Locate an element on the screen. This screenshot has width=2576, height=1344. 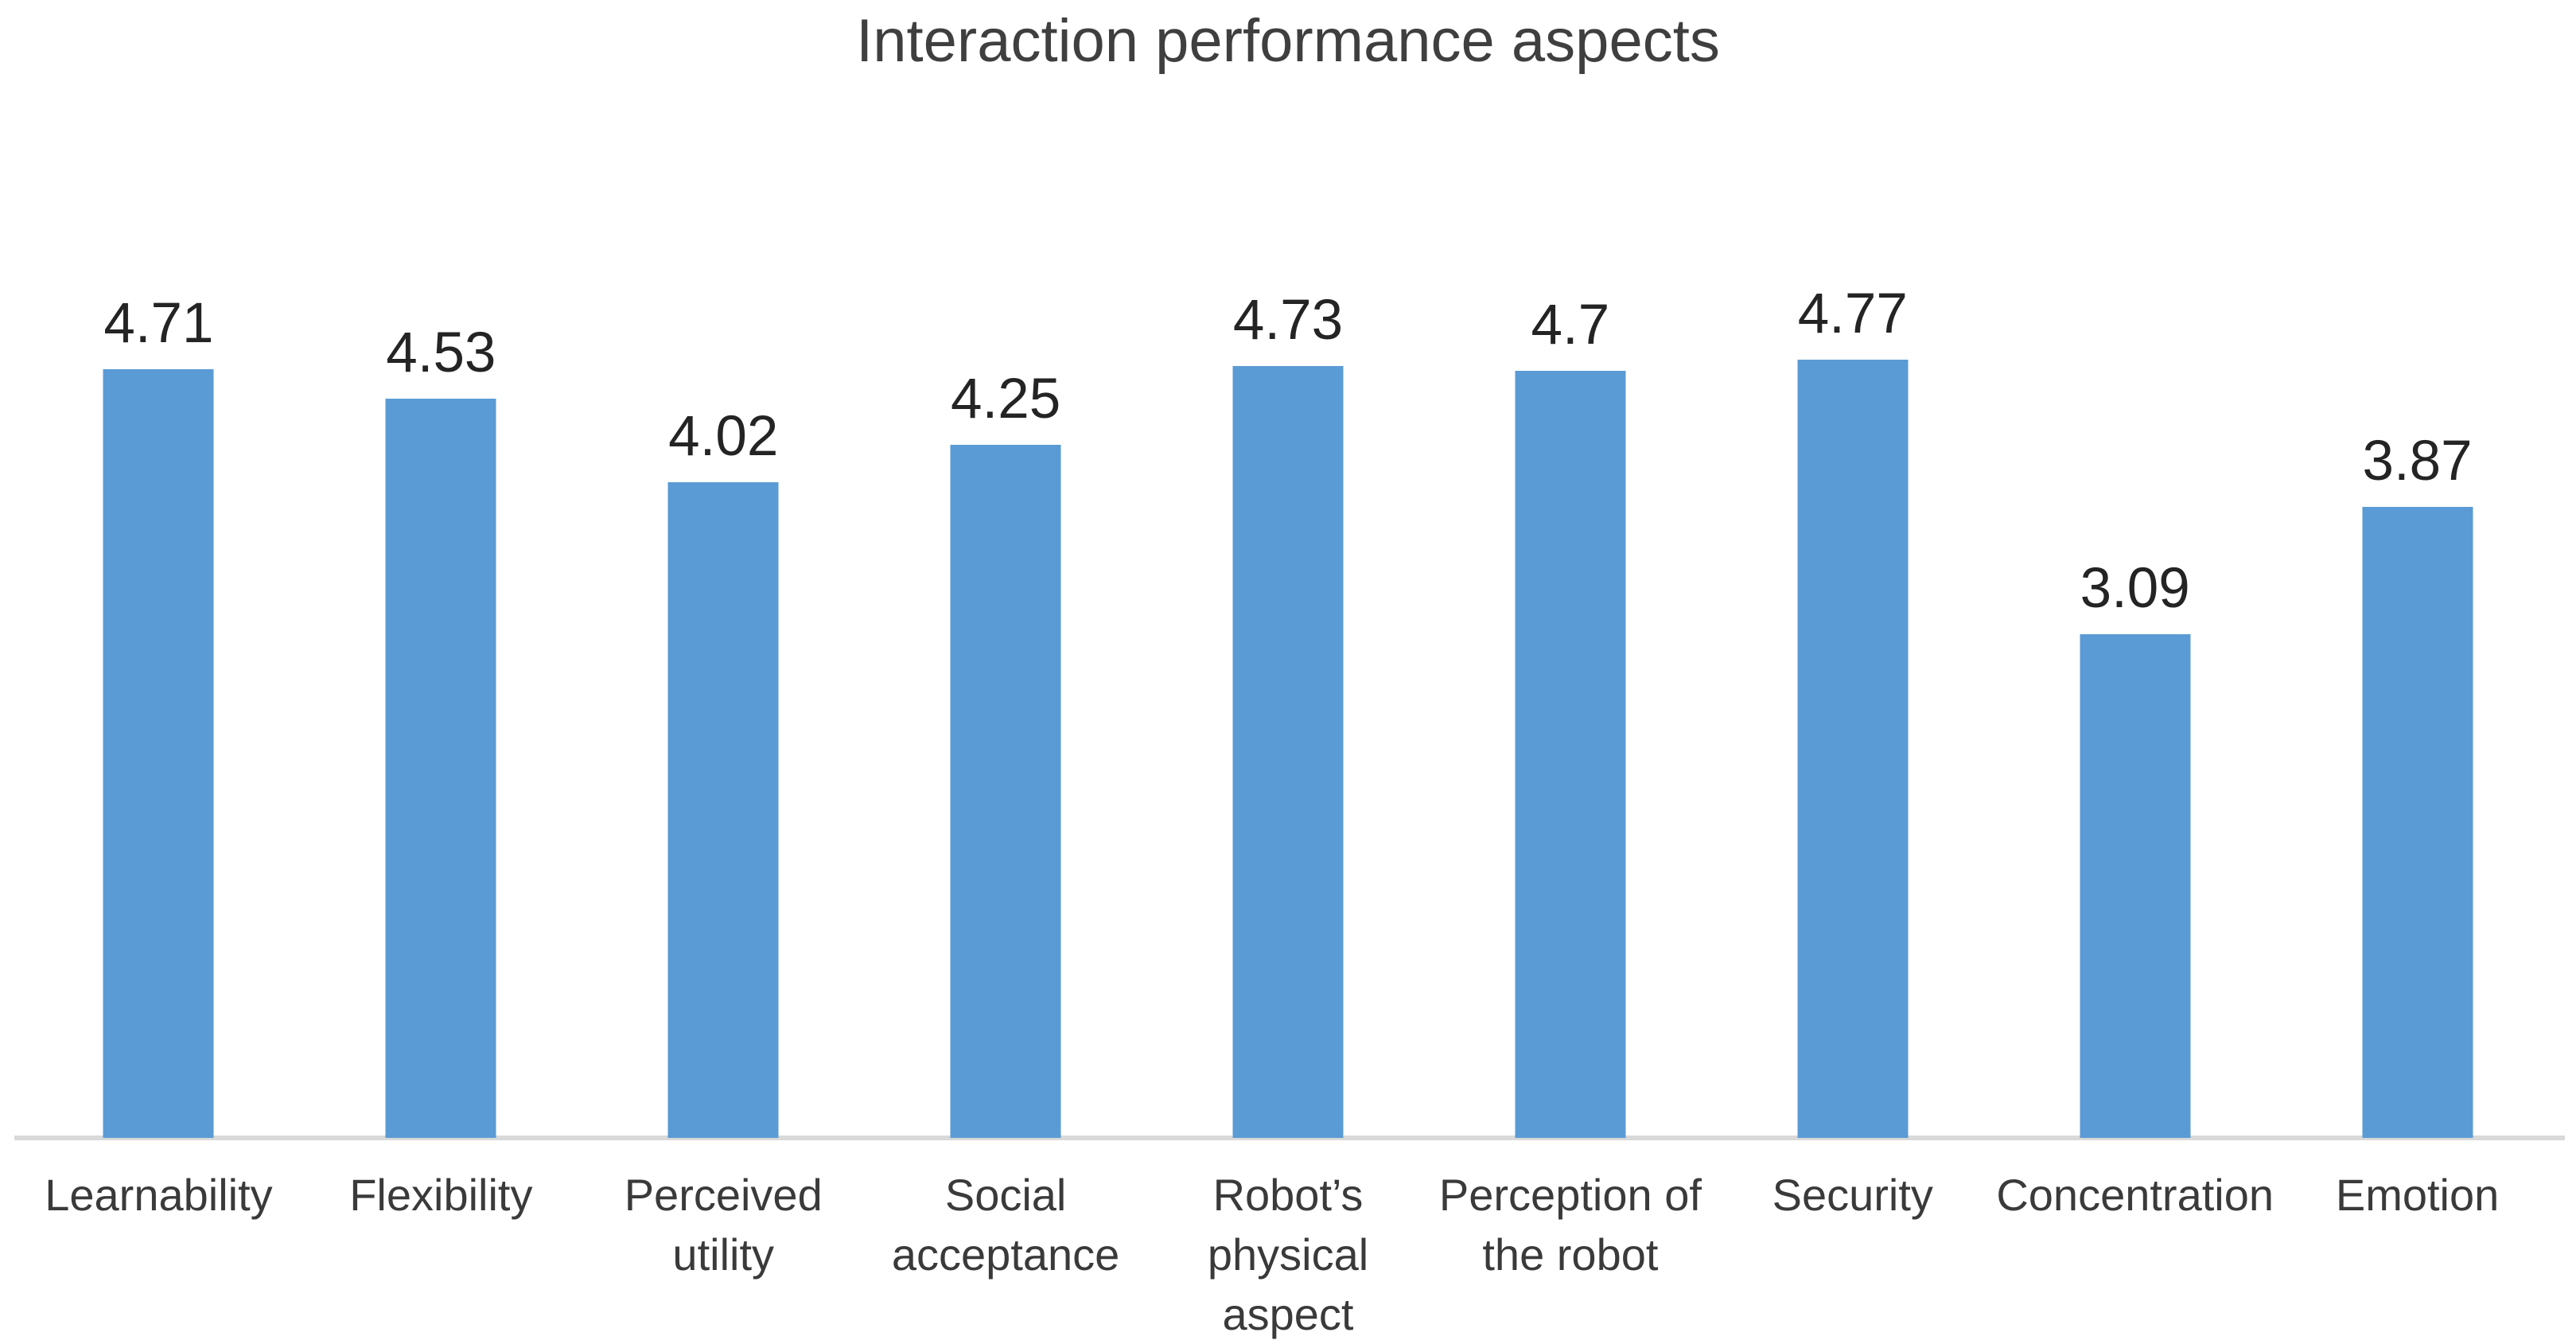
bar-column: 4.73 Robot’s physical aspect is located at coordinates (1288, 671).